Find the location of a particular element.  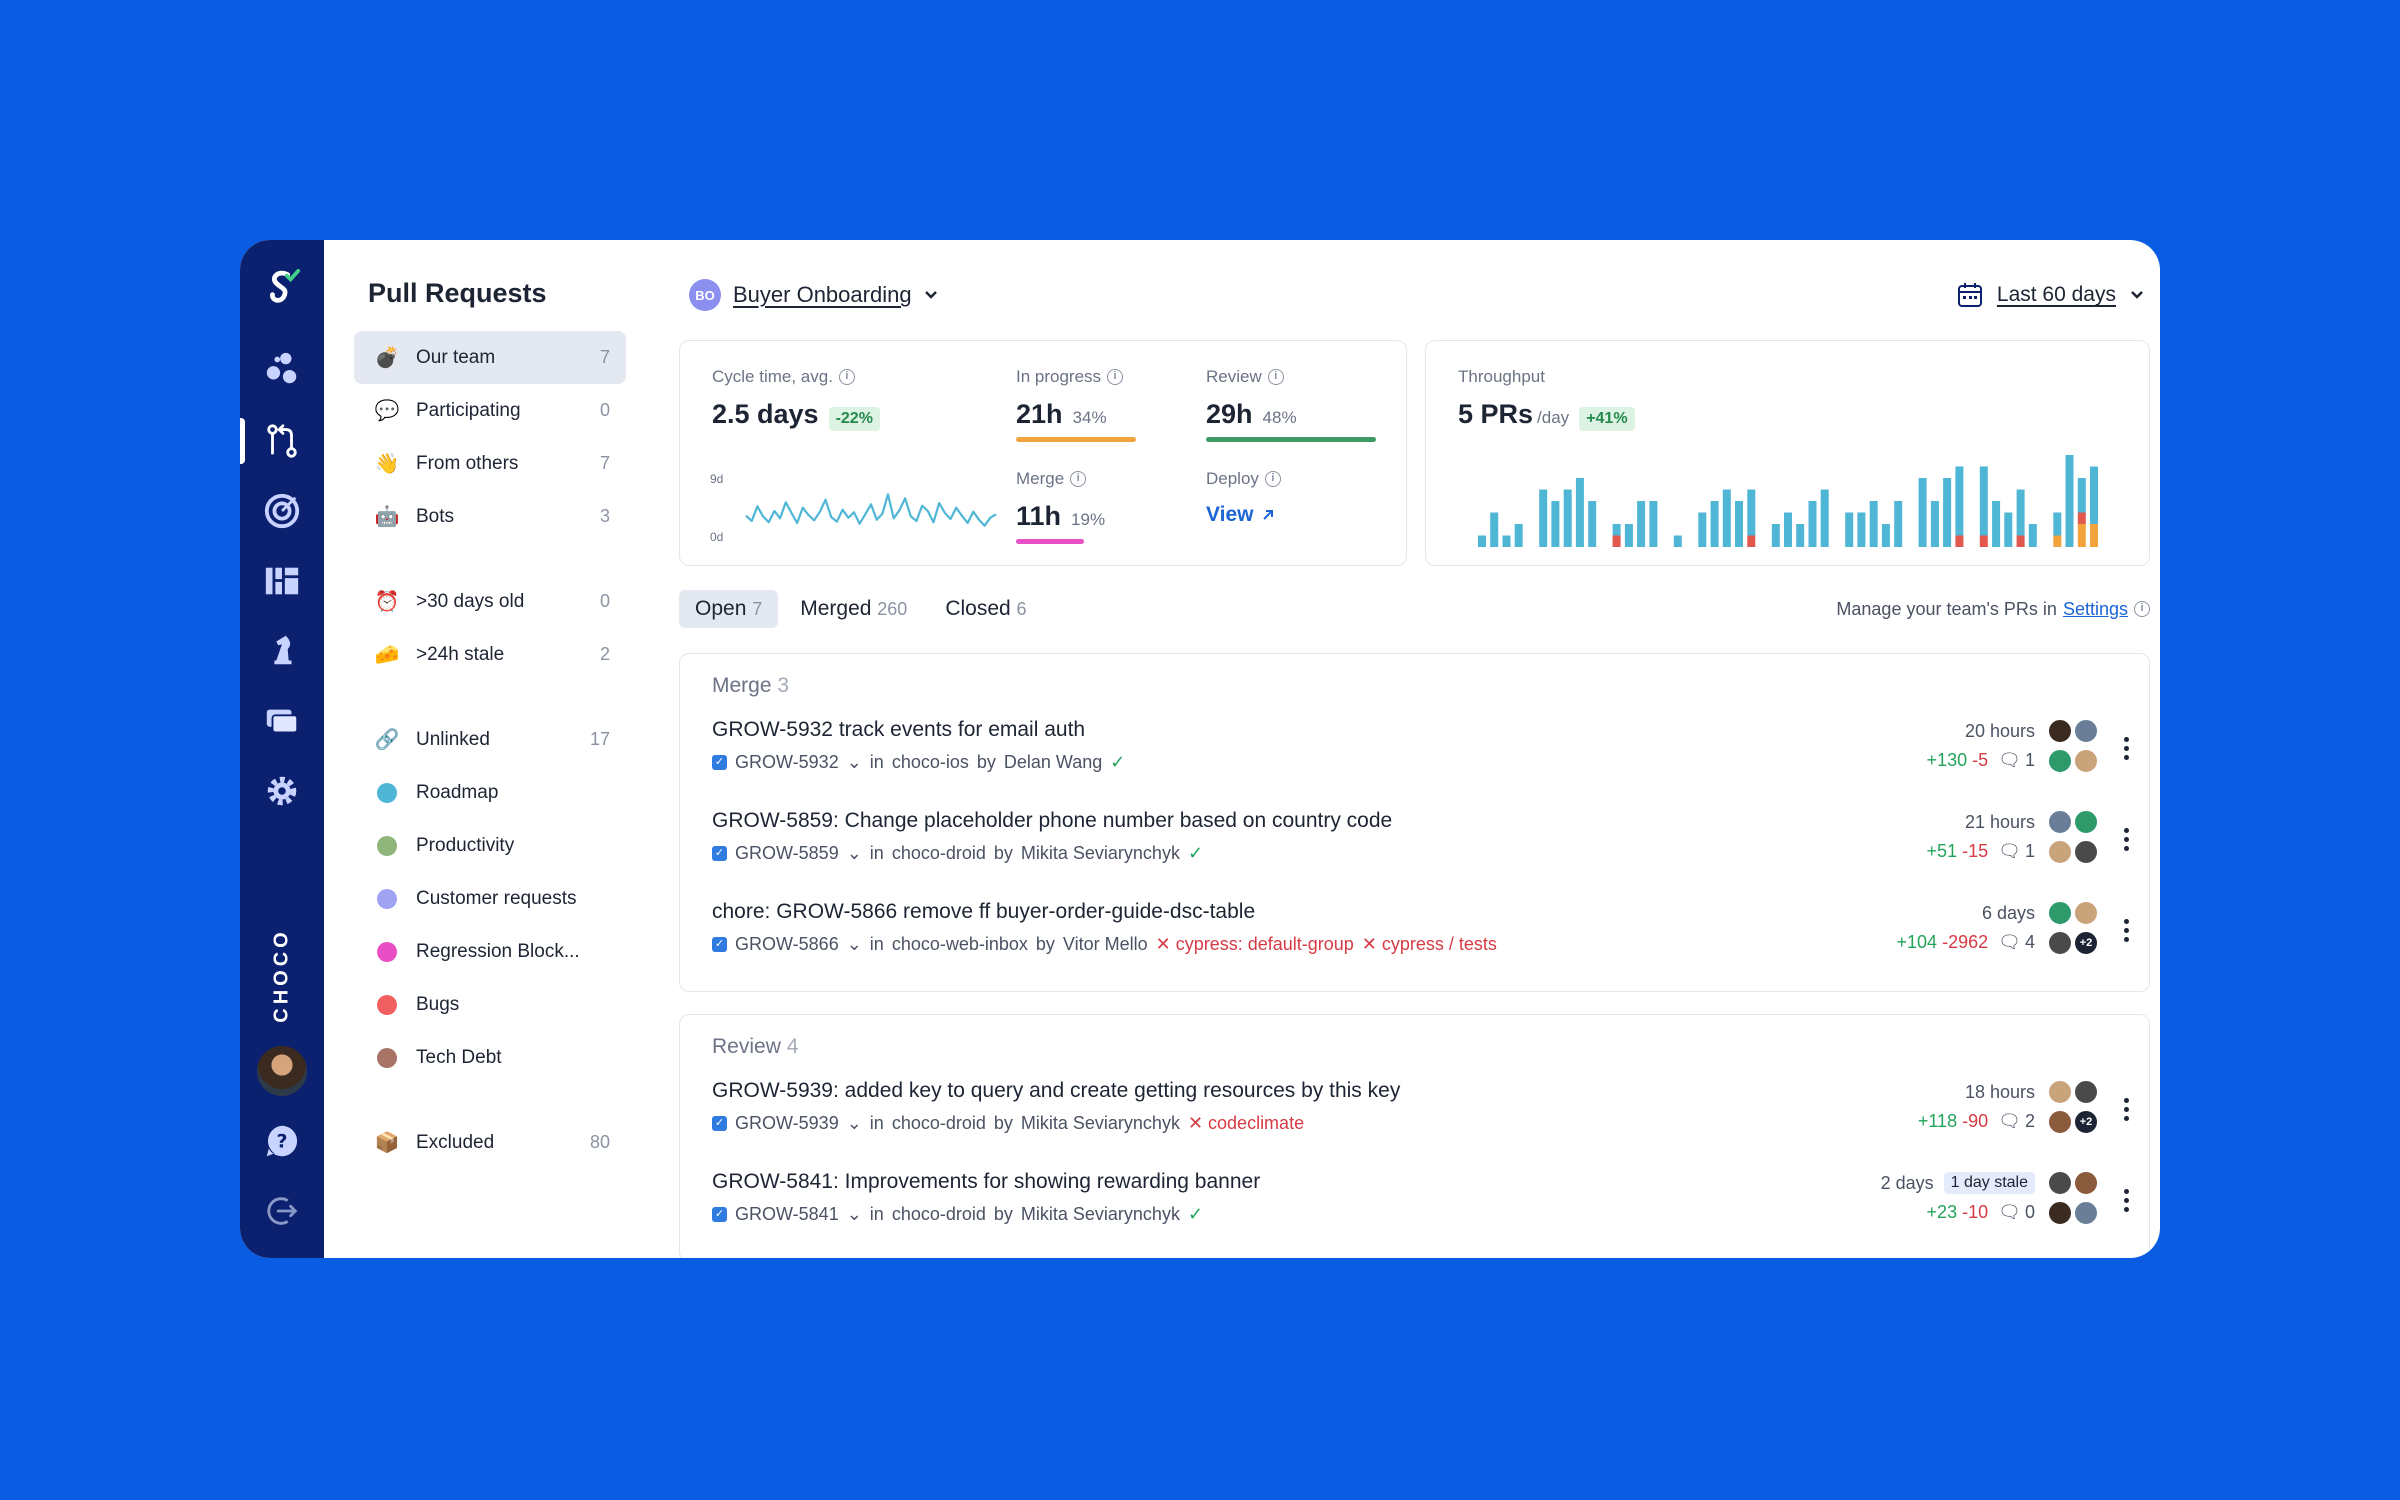

issue-link: ✓ GROW-5939 ⌄ is located at coordinates (787, 1123).